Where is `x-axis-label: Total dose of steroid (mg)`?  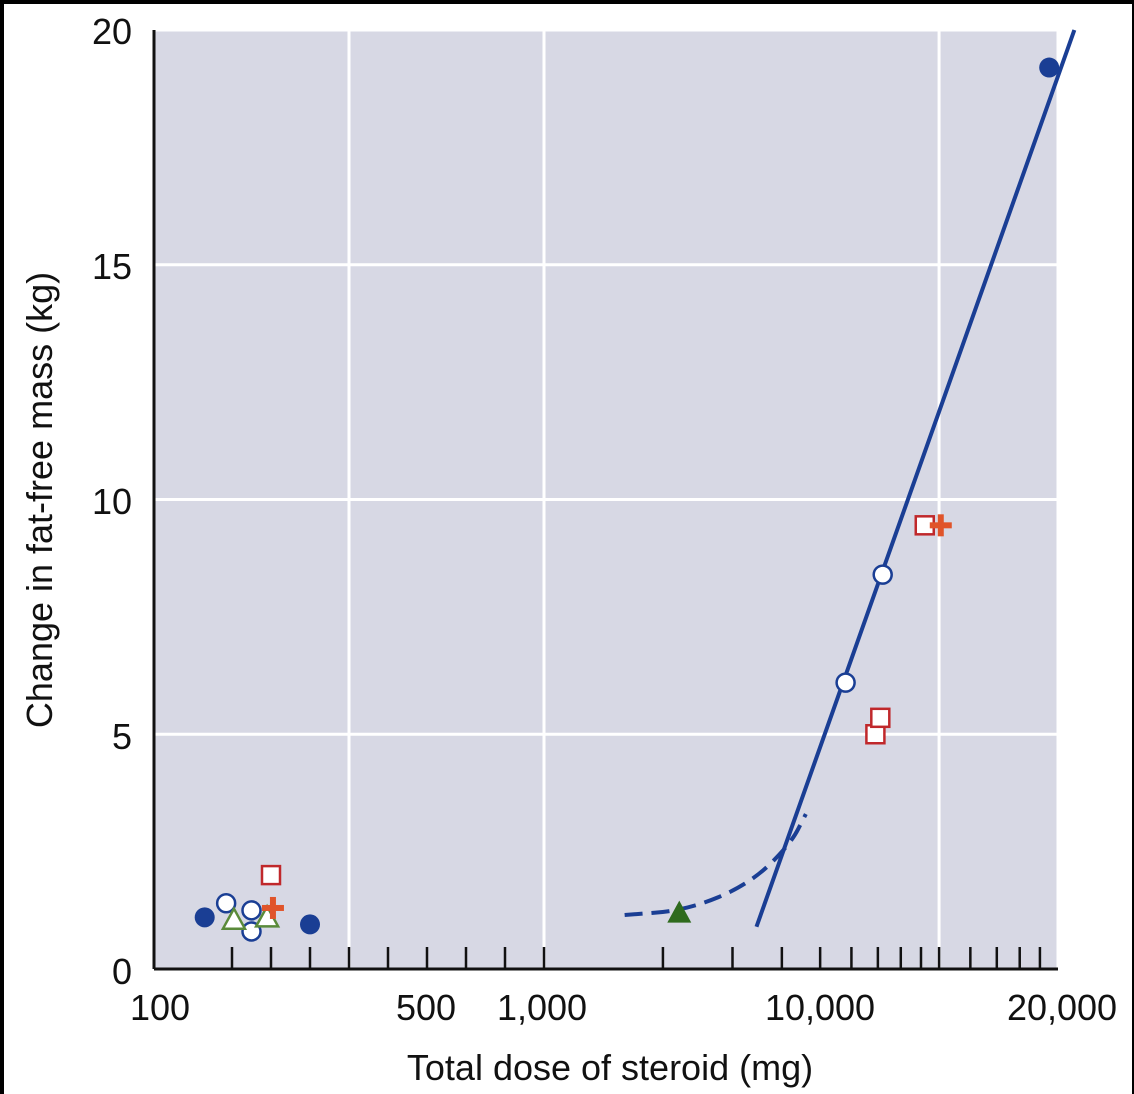
x-axis-label: Total dose of steroid (mg) is located at coordinates (610, 1067).